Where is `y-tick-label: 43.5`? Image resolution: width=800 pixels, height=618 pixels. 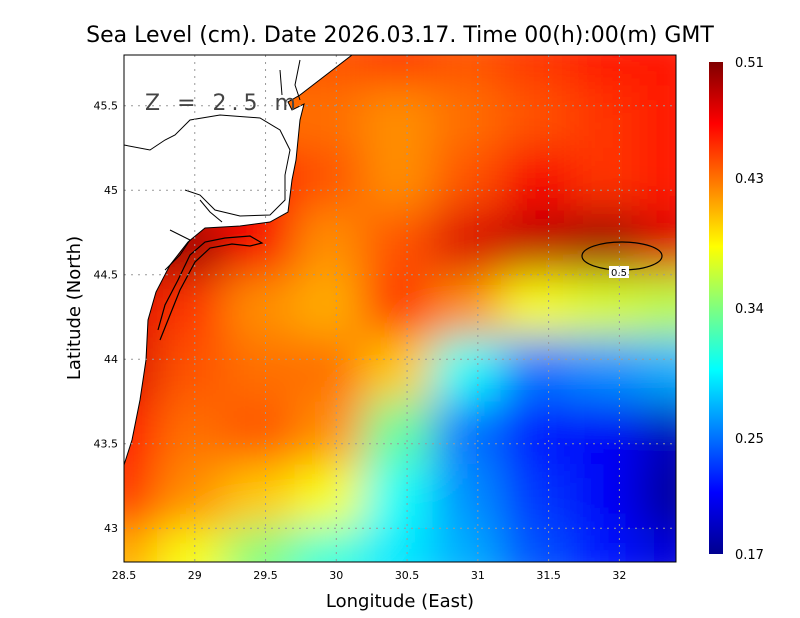 y-tick-label: 43.5 is located at coordinates (106, 444).